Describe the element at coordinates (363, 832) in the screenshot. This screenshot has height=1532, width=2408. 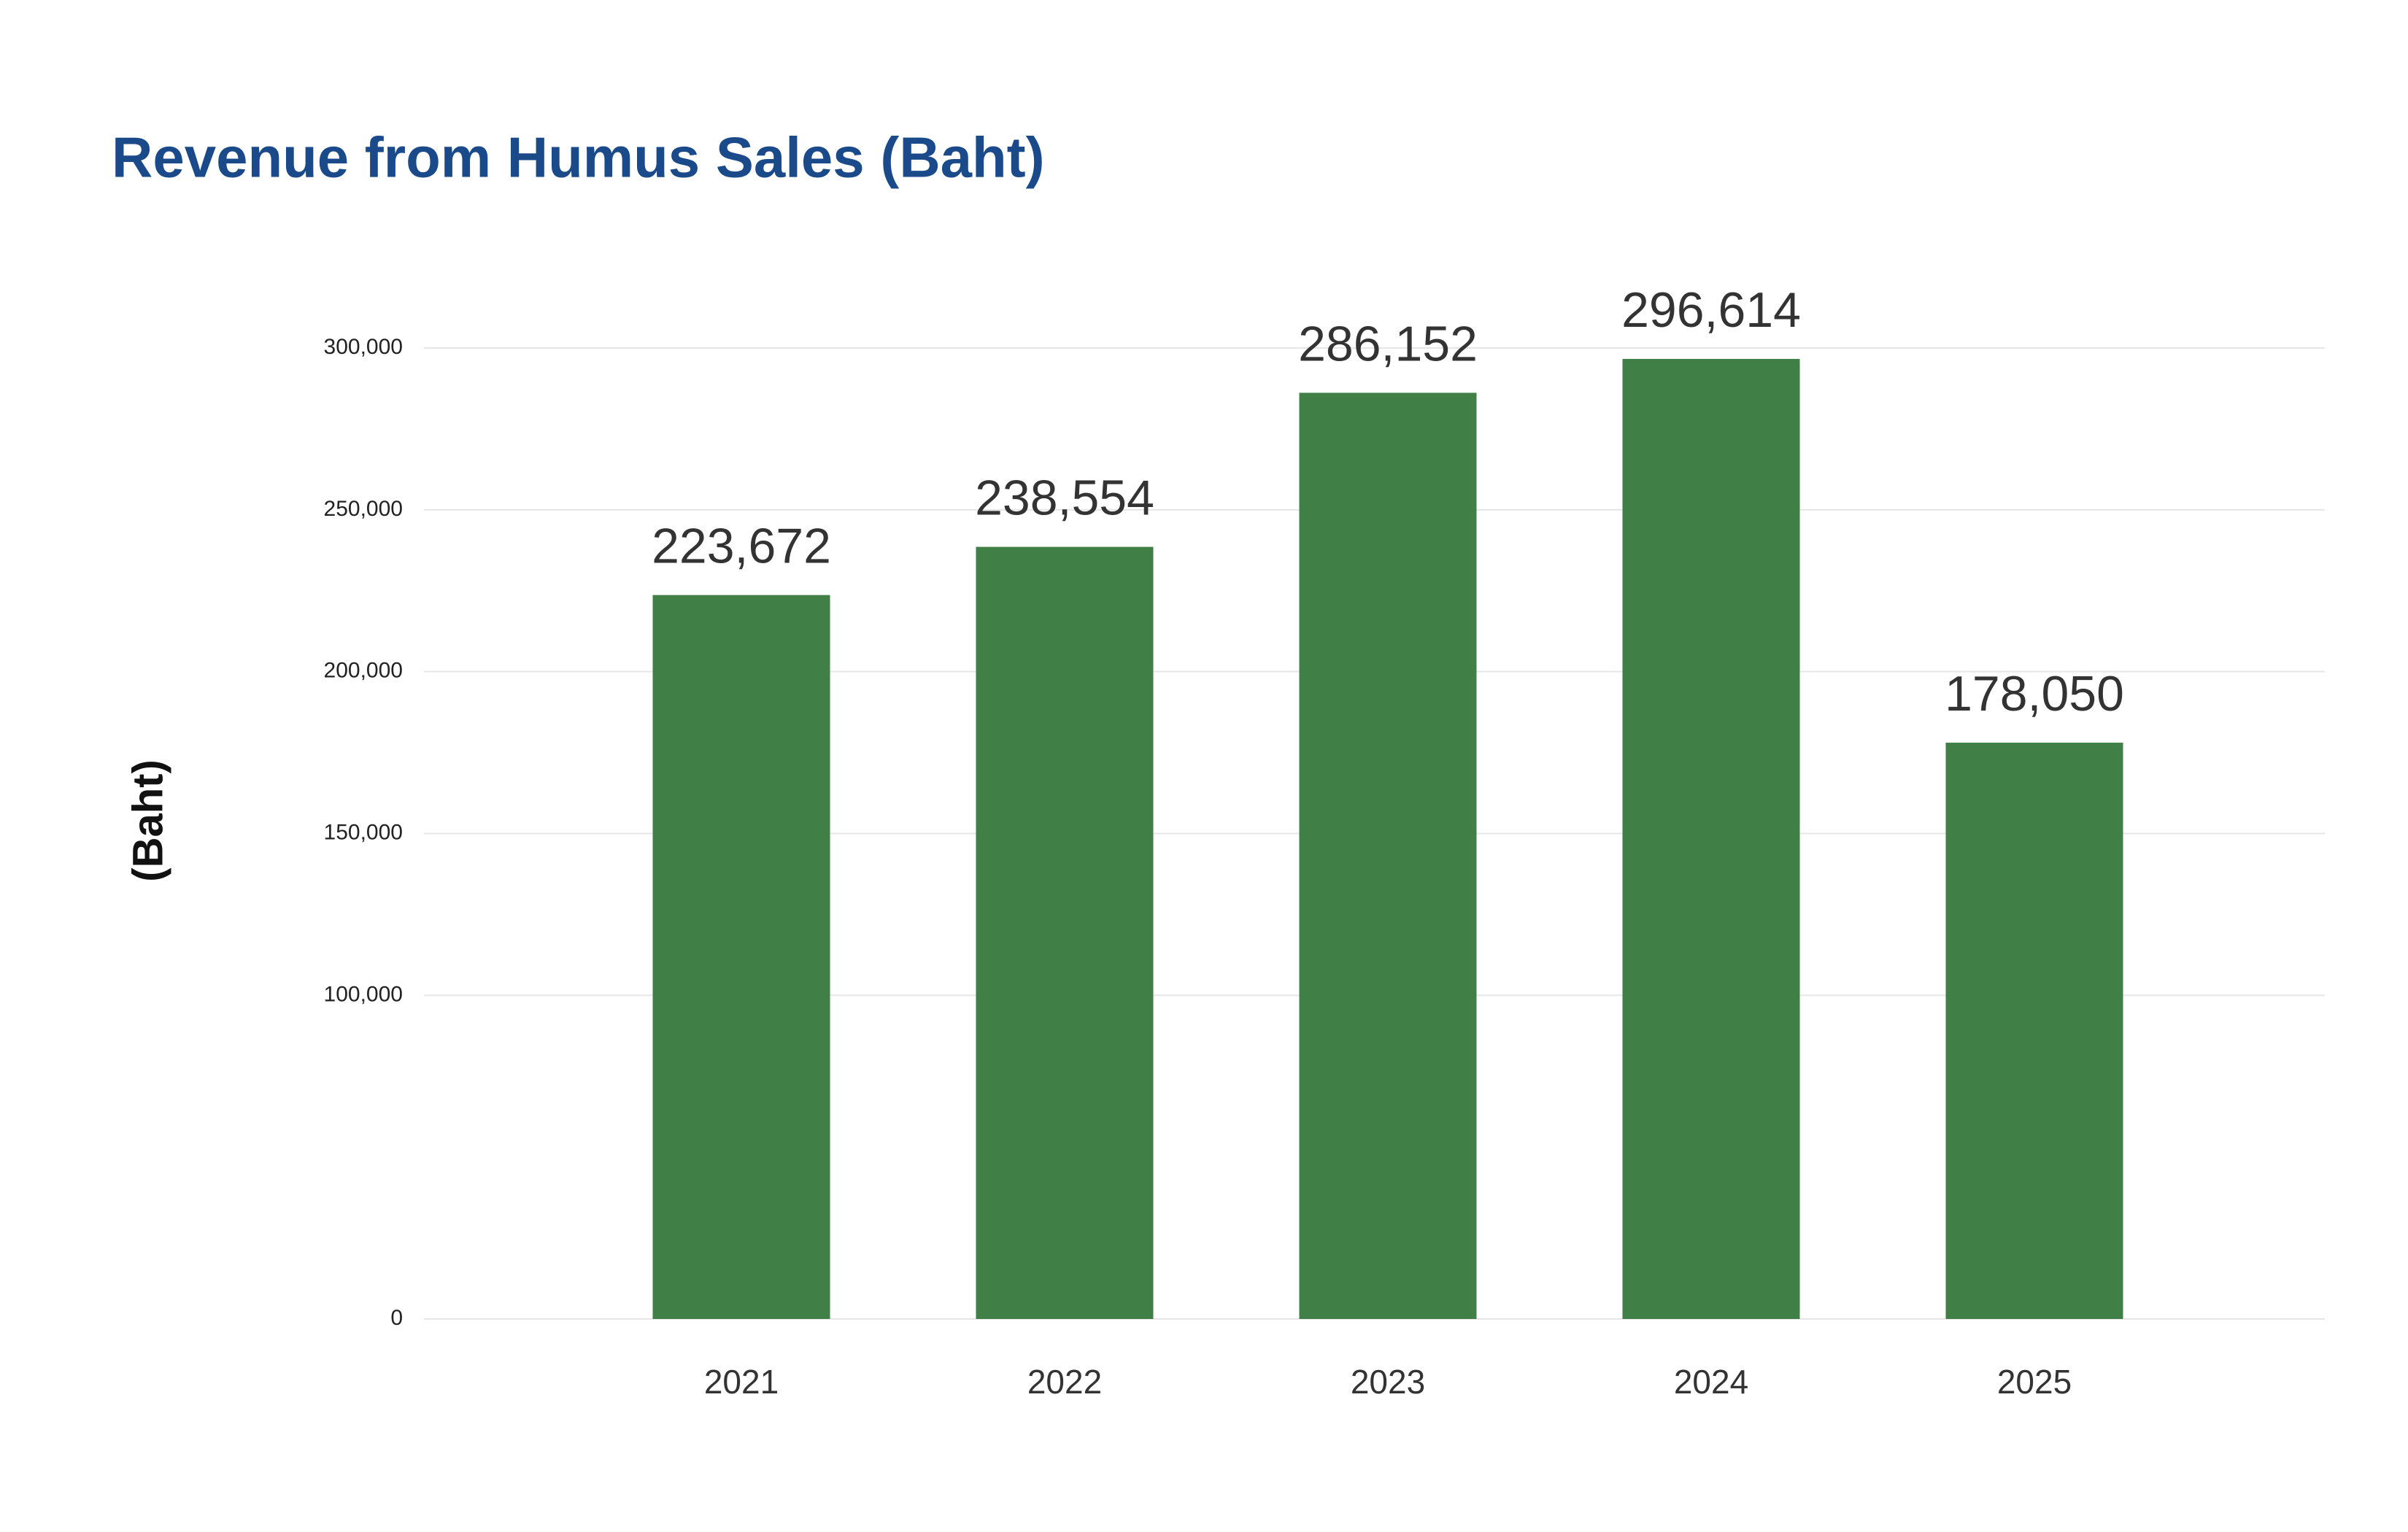
I see `y-tick-label: 150,000` at that location.